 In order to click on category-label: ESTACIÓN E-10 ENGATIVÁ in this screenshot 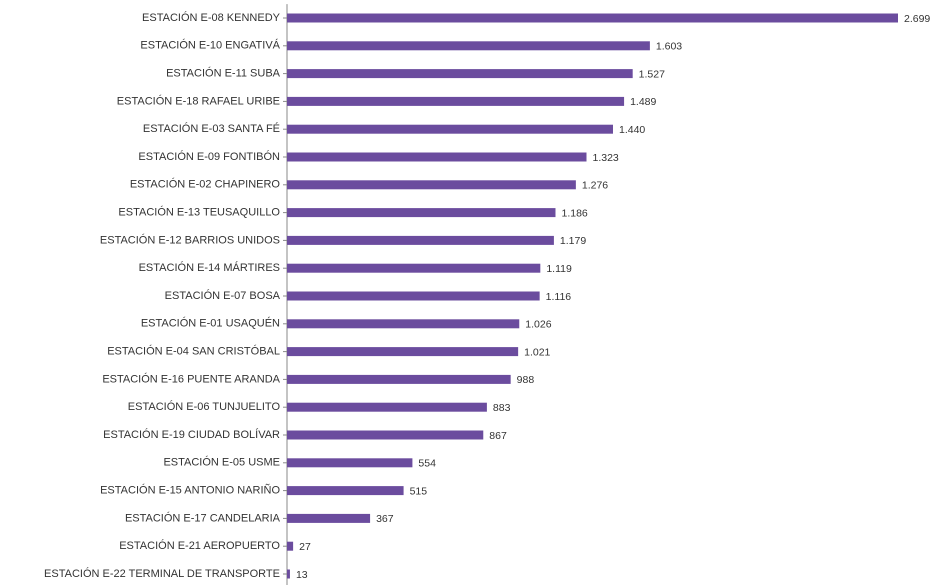, I will do `click(210, 45)`.